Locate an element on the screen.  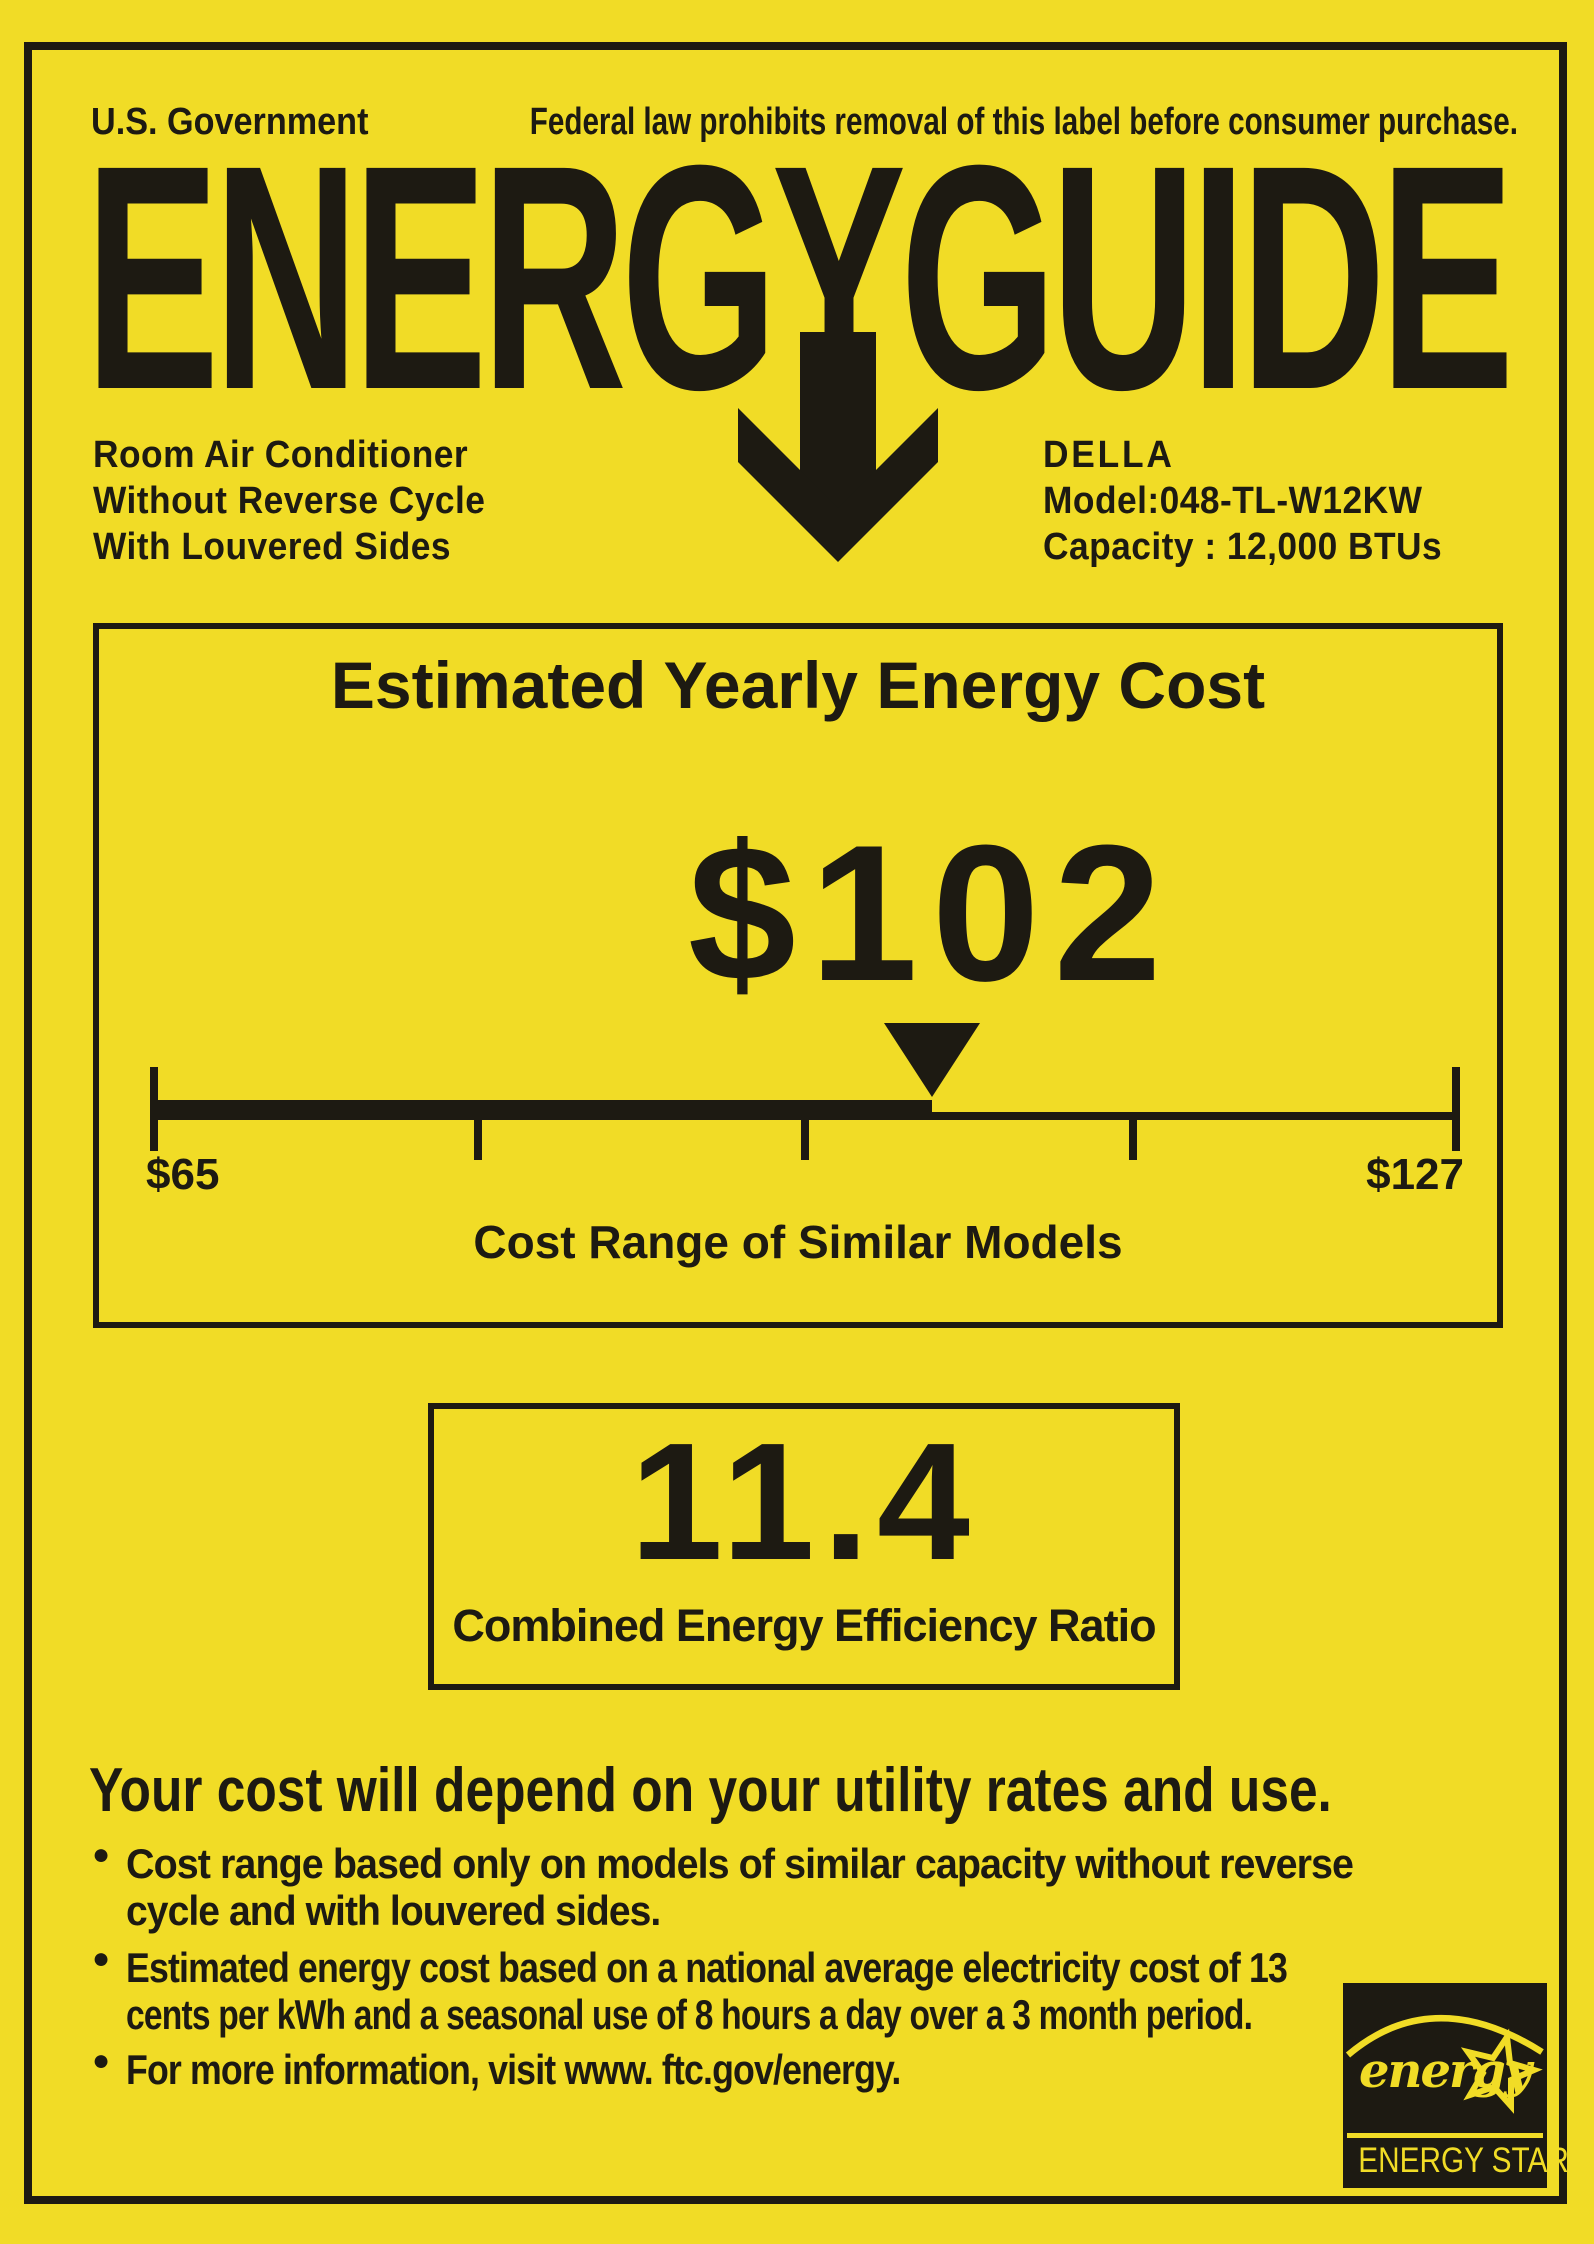
cost-scale-fill is located at coordinates (541, 1106).